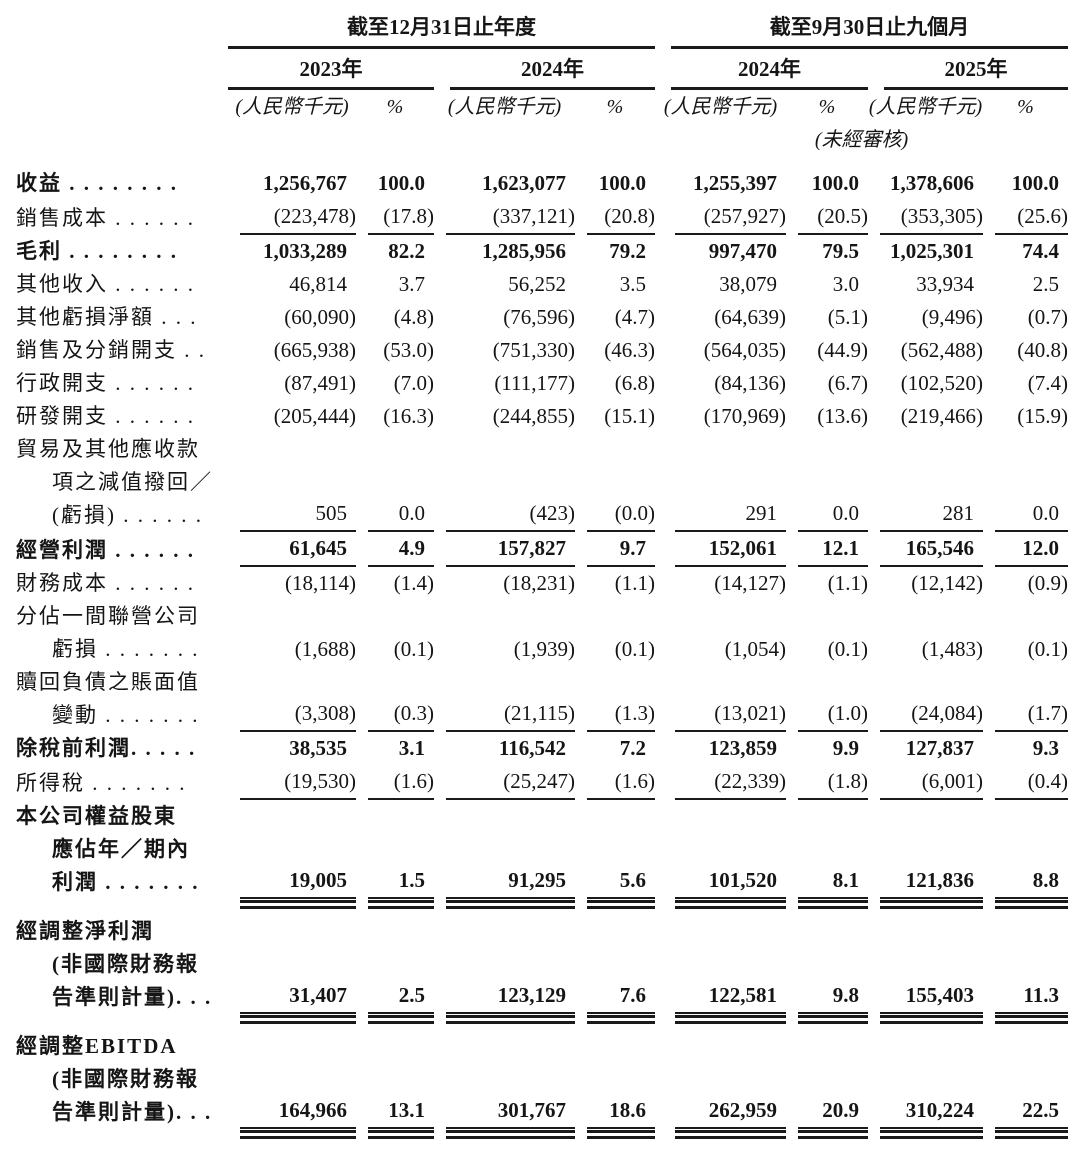 The image size is (1080, 1158). What do you see at coordinates (750, 383) in the screenshot?
I see `cell-value: (84,136)` at bounding box center [750, 383].